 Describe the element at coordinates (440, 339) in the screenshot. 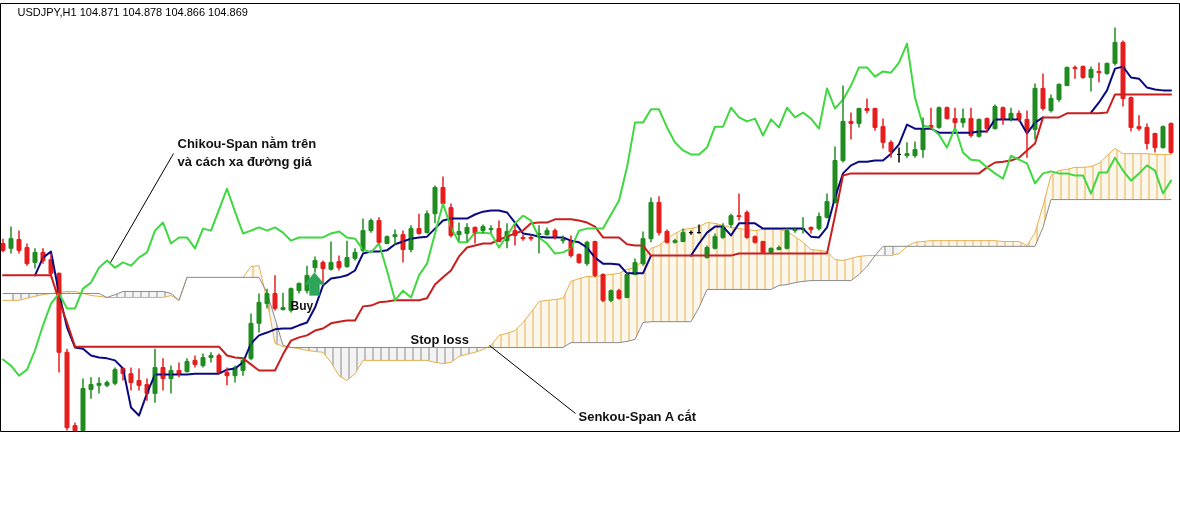

I see `annotation: Stop loss` at that location.